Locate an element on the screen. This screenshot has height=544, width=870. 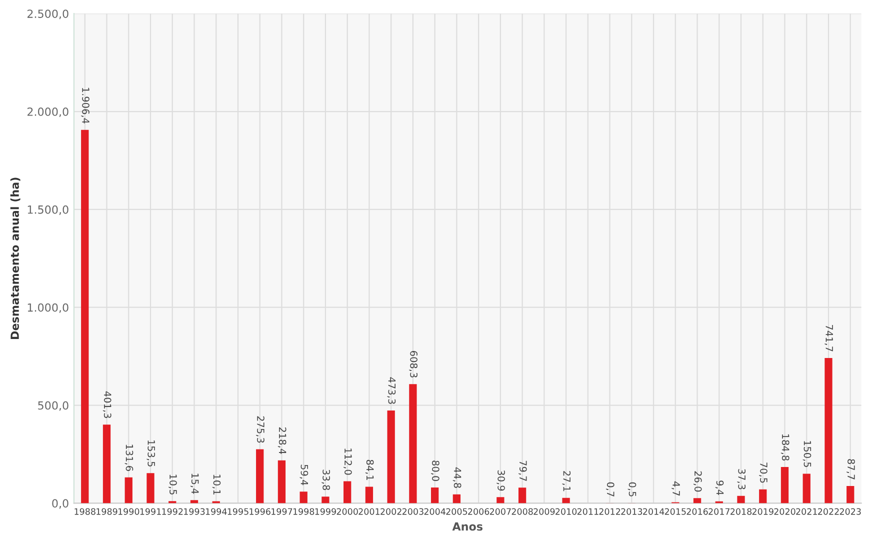
x-tick-label: 2008 is located at coordinates (522, 511).